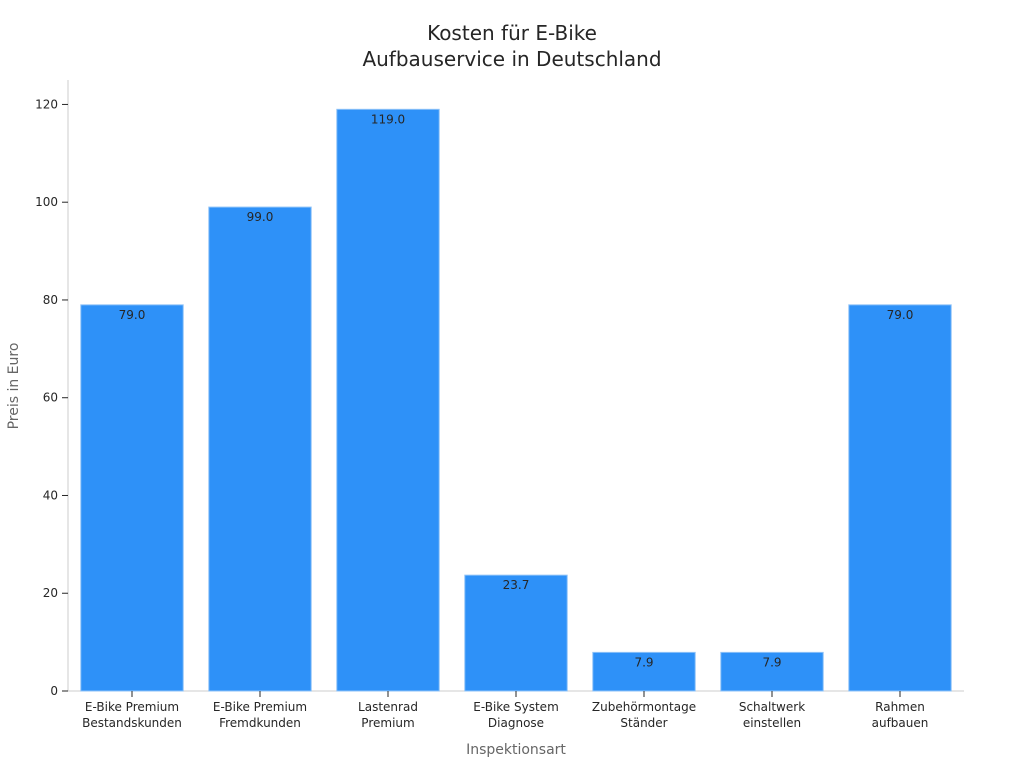  Describe the element at coordinates (260, 217) in the screenshot. I see `bar-data-label: 99.0` at that location.